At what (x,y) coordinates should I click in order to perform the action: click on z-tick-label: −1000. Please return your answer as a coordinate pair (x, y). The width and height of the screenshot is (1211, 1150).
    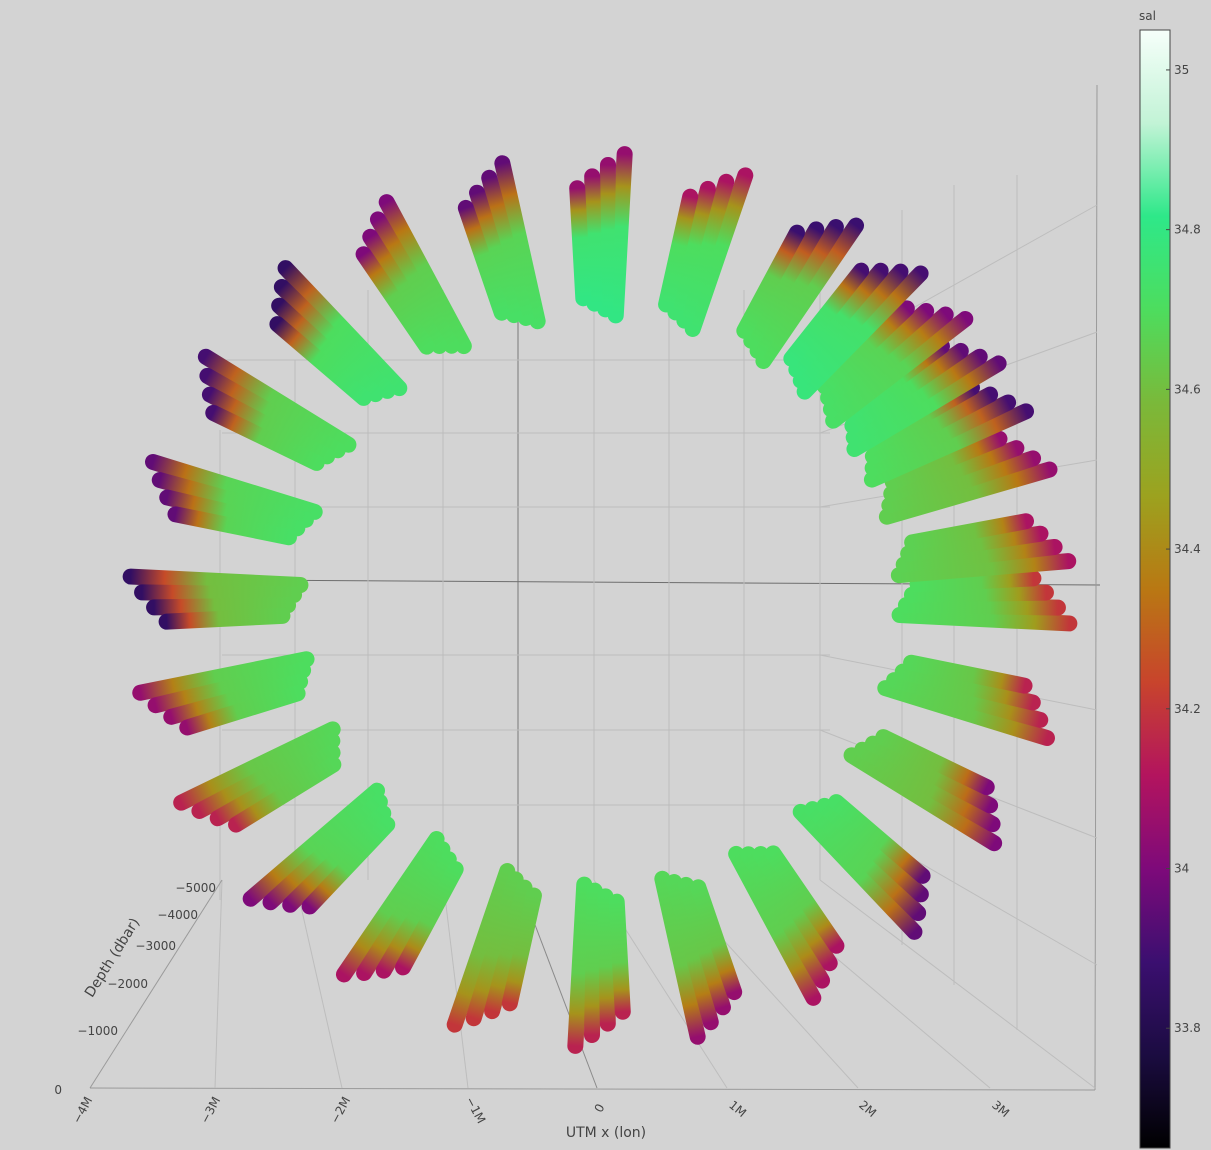
    Looking at the image, I should click on (97, 1031).